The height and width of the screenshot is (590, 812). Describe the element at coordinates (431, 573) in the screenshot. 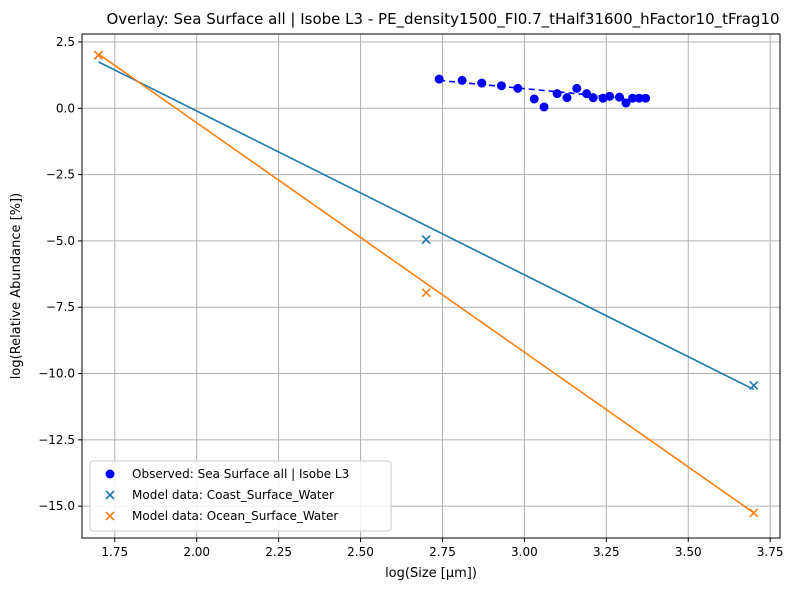

I see `x-axis-label: log(Size [µm])` at that location.